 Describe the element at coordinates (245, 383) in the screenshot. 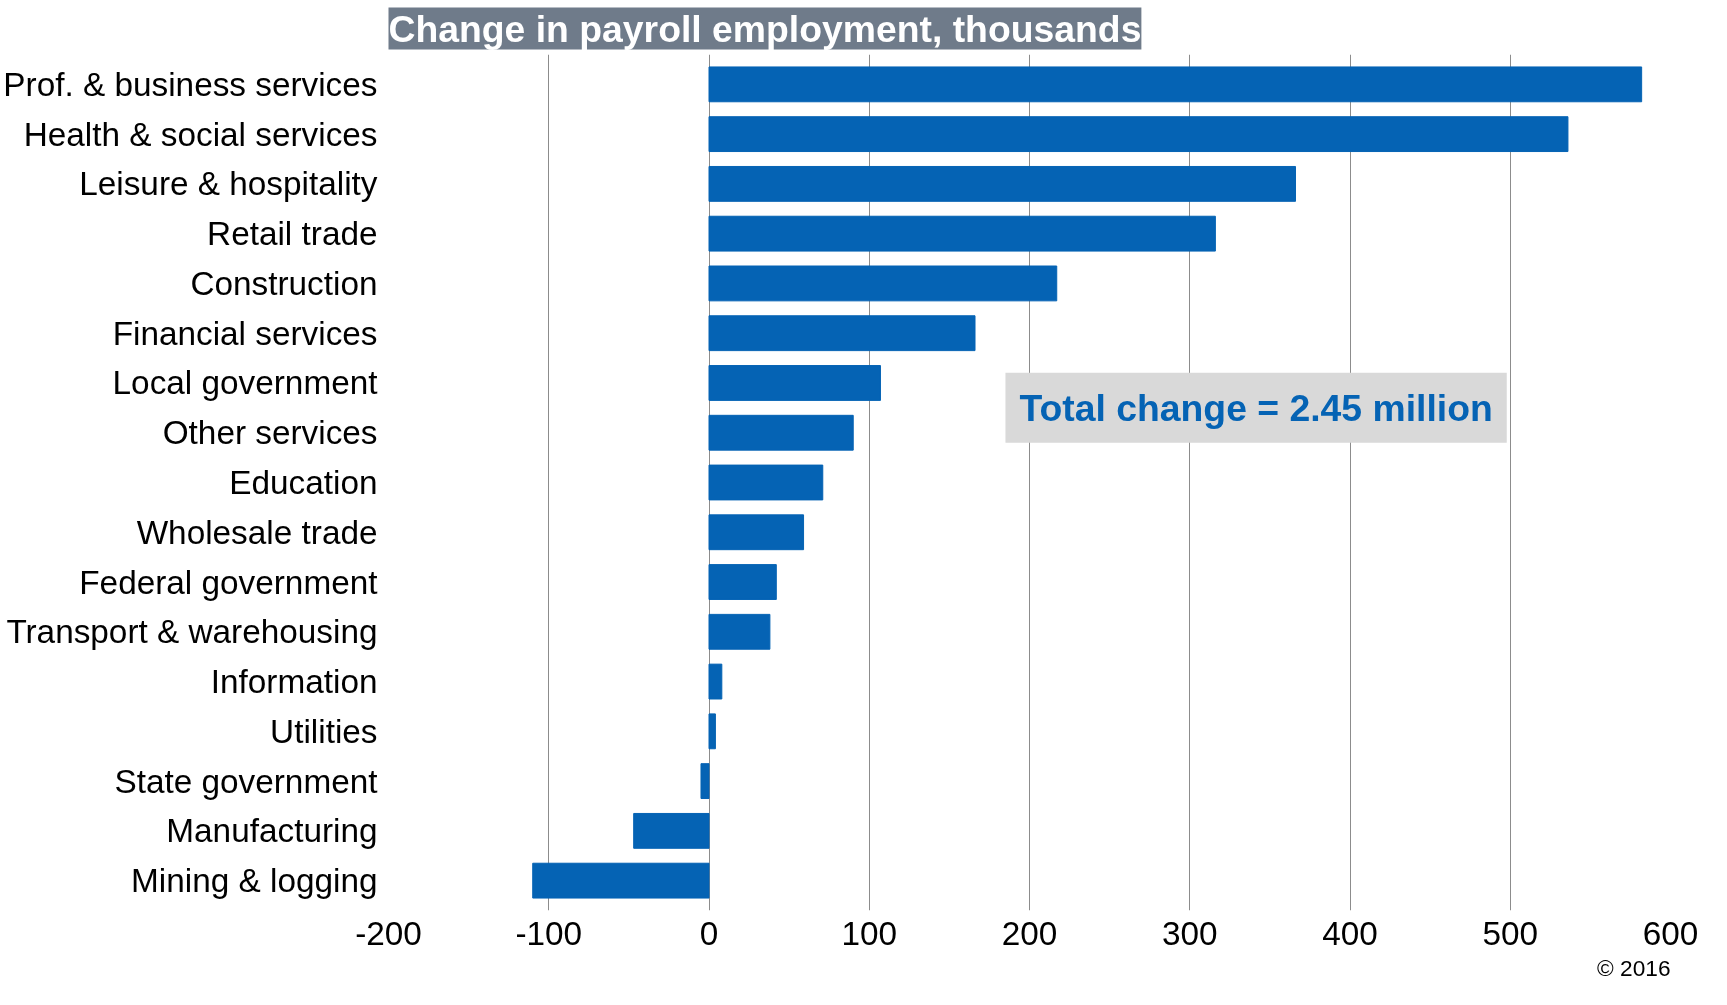

I see `y-tick-label: Local government` at that location.